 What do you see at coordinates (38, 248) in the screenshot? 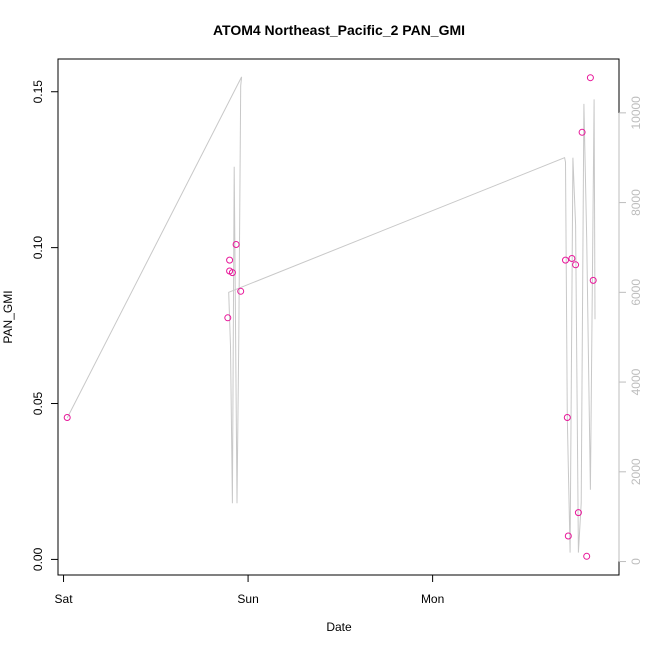
I see `y-tick-label: 0.10` at bounding box center [38, 248].